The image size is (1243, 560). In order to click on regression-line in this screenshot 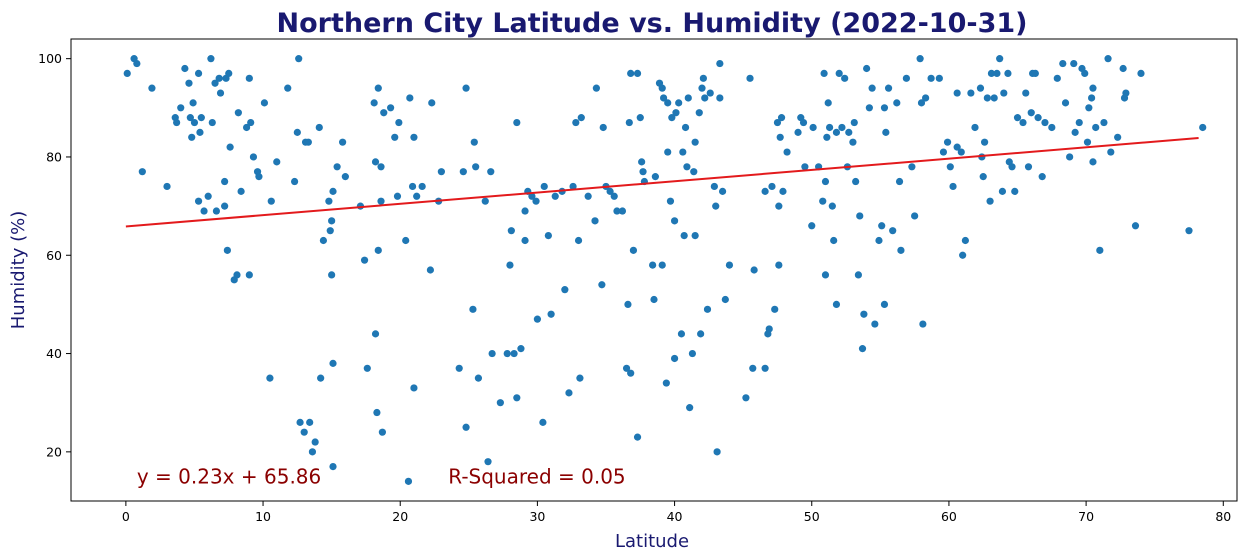, I will do `click(662, 182)`.